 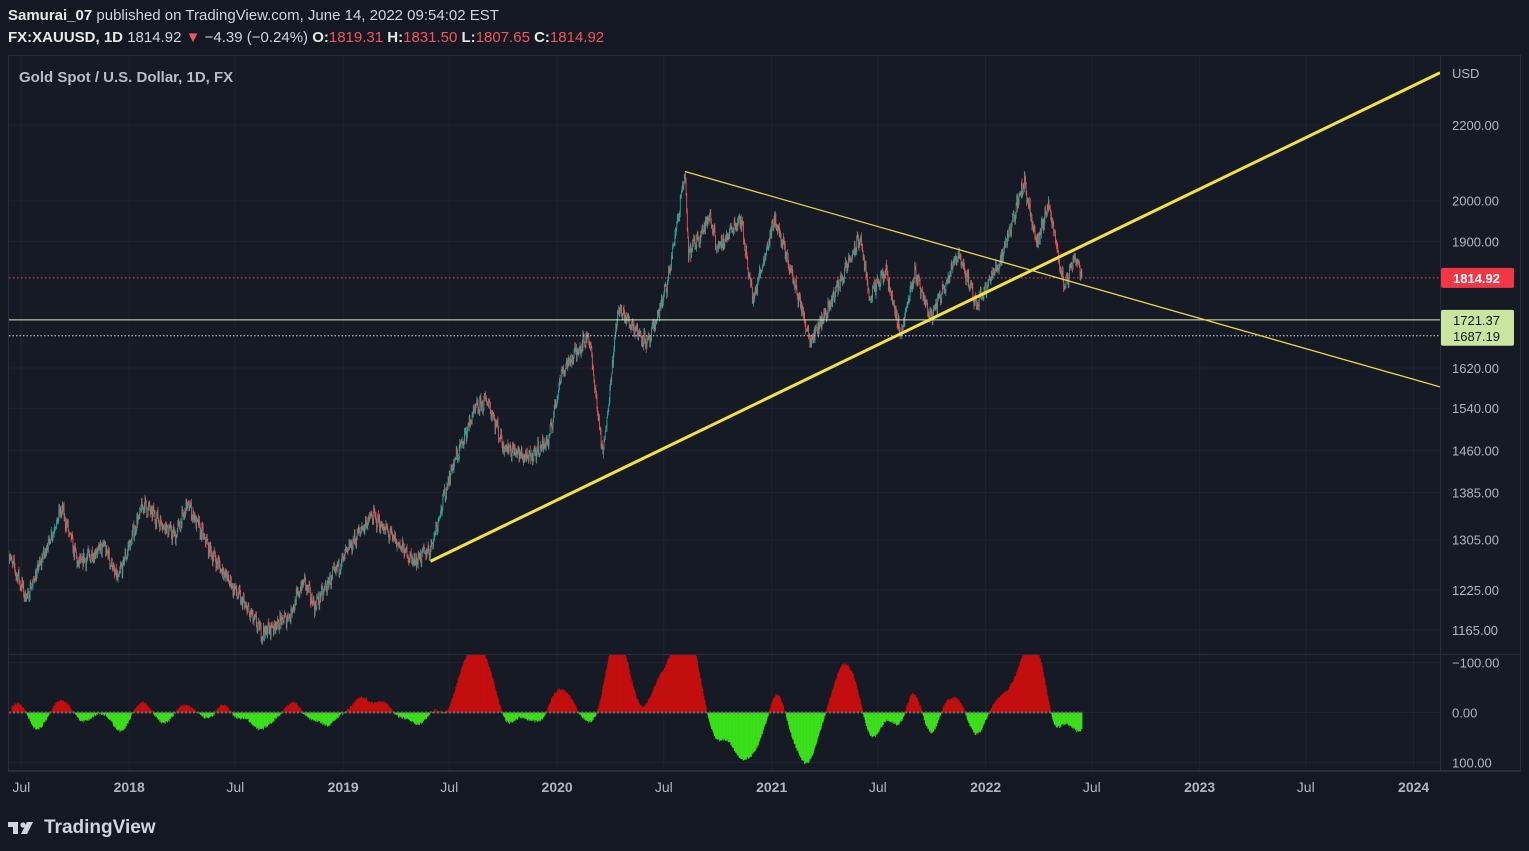 I want to click on author-name: Samurai_07, so click(x=50, y=15).